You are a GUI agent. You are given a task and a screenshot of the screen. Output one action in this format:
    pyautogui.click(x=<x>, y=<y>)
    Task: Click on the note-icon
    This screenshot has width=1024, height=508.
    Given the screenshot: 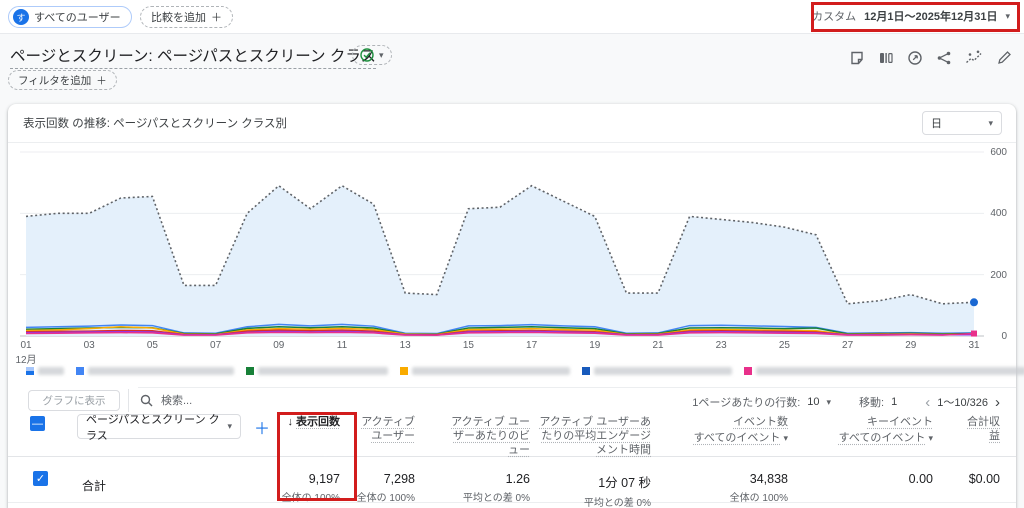 What is the action you would take?
    pyautogui.click(x=857, y=58)
    